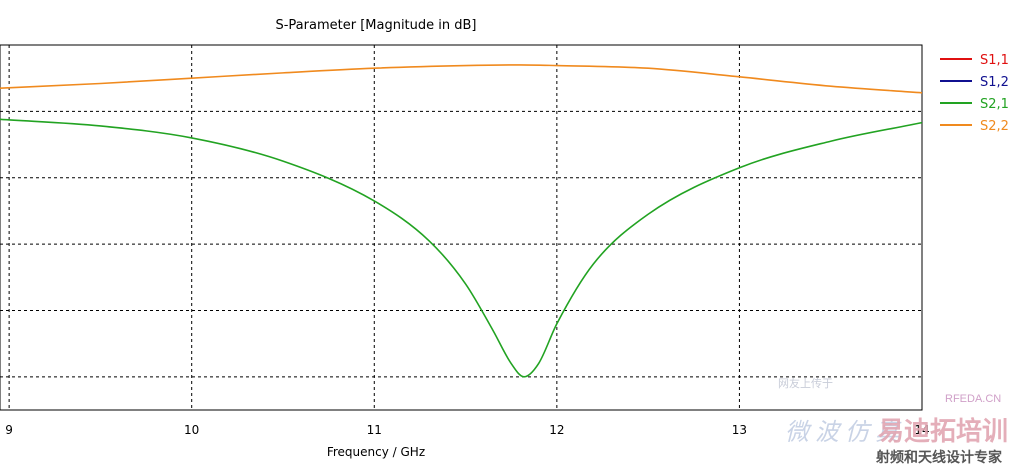 This screenshot has width=1029, height=468. I want to click on watermark: 网友上传于 RFEDA.CN 微波仿真 易迪拓培训 射频和天线设计专家, so click(893, 421).